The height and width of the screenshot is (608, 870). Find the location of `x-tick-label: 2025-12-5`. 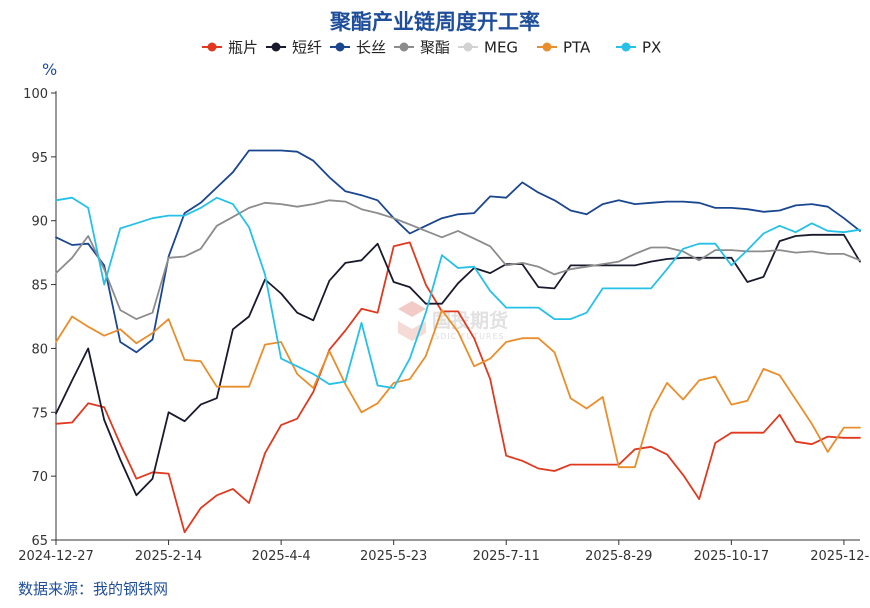

x-tick-label: 2025-12-5 is located at coordinates (840, 556).